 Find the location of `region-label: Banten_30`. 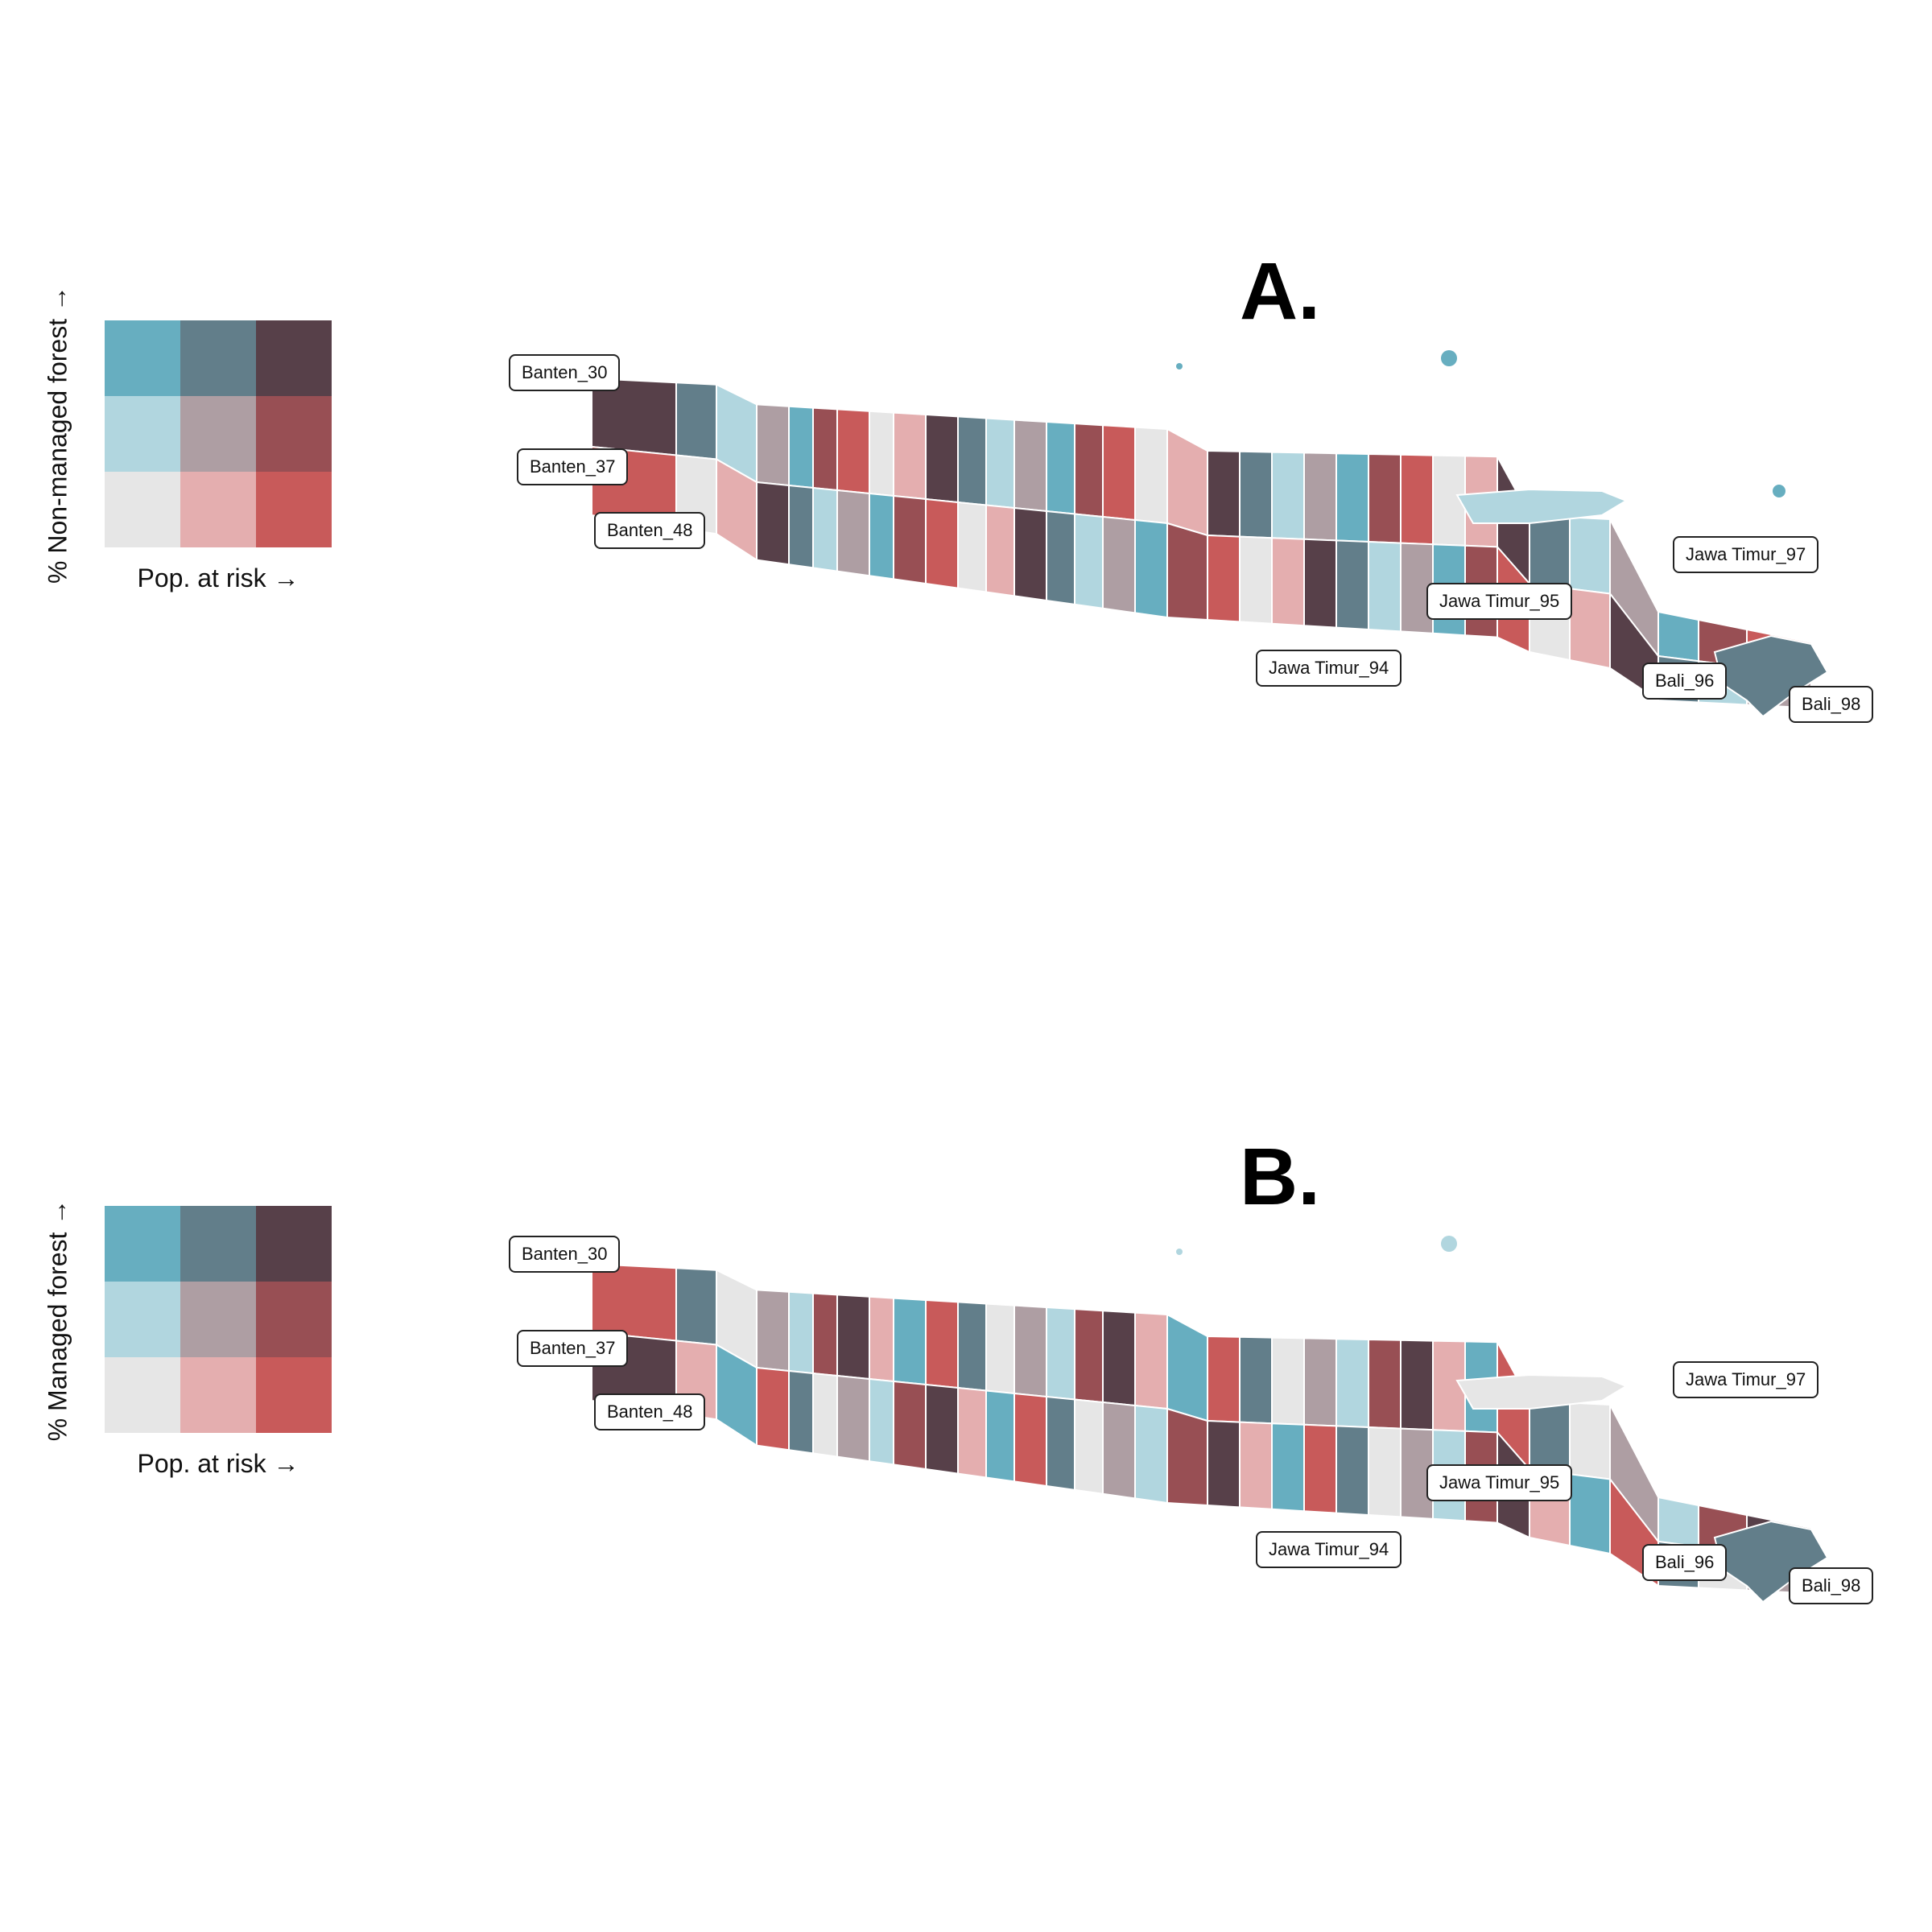

region-label: Banten_30 is located at coordinates (565, 1254).